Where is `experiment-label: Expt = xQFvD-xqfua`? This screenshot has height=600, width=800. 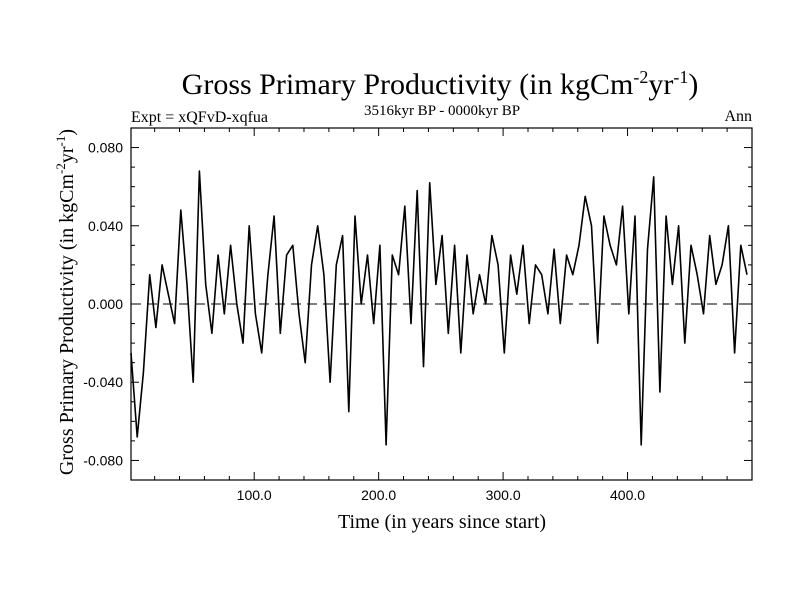 experiment-label: Expt = xQFvD-xqfua is located at coordinates (199, 117).